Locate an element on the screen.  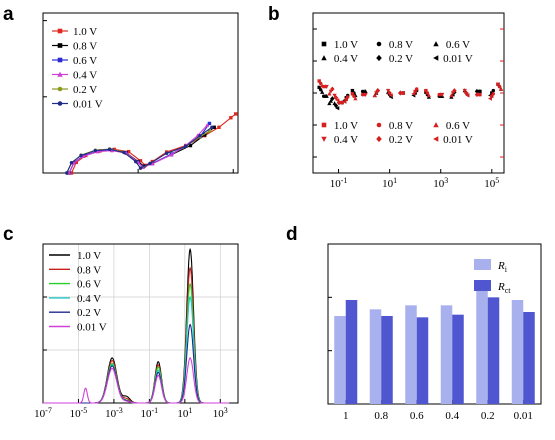
panel-b-x-tick-label: 10¹ is located at coordinates (389, 183).